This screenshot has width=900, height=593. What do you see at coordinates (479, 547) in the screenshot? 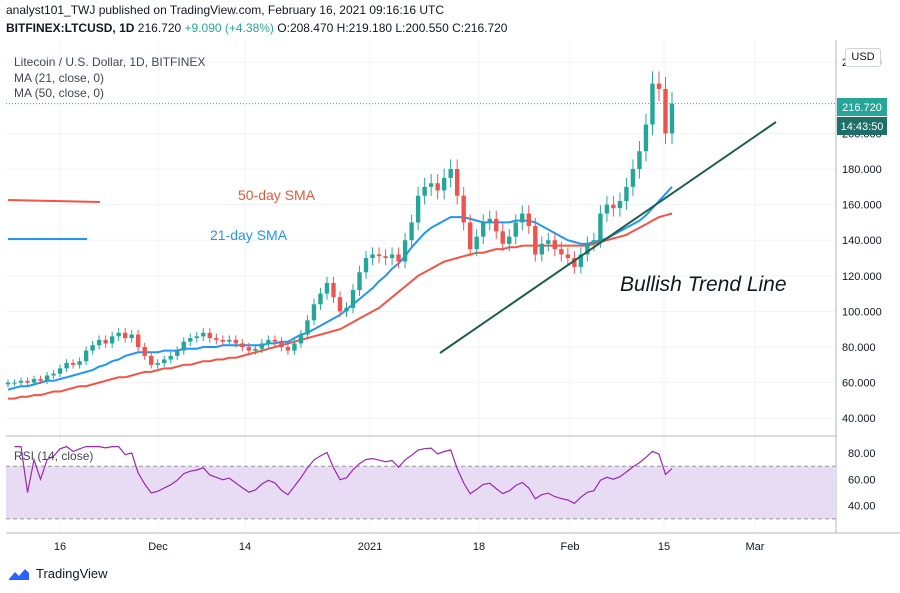
I see `time-tick-label: 18` at bounding box center [479, 547].